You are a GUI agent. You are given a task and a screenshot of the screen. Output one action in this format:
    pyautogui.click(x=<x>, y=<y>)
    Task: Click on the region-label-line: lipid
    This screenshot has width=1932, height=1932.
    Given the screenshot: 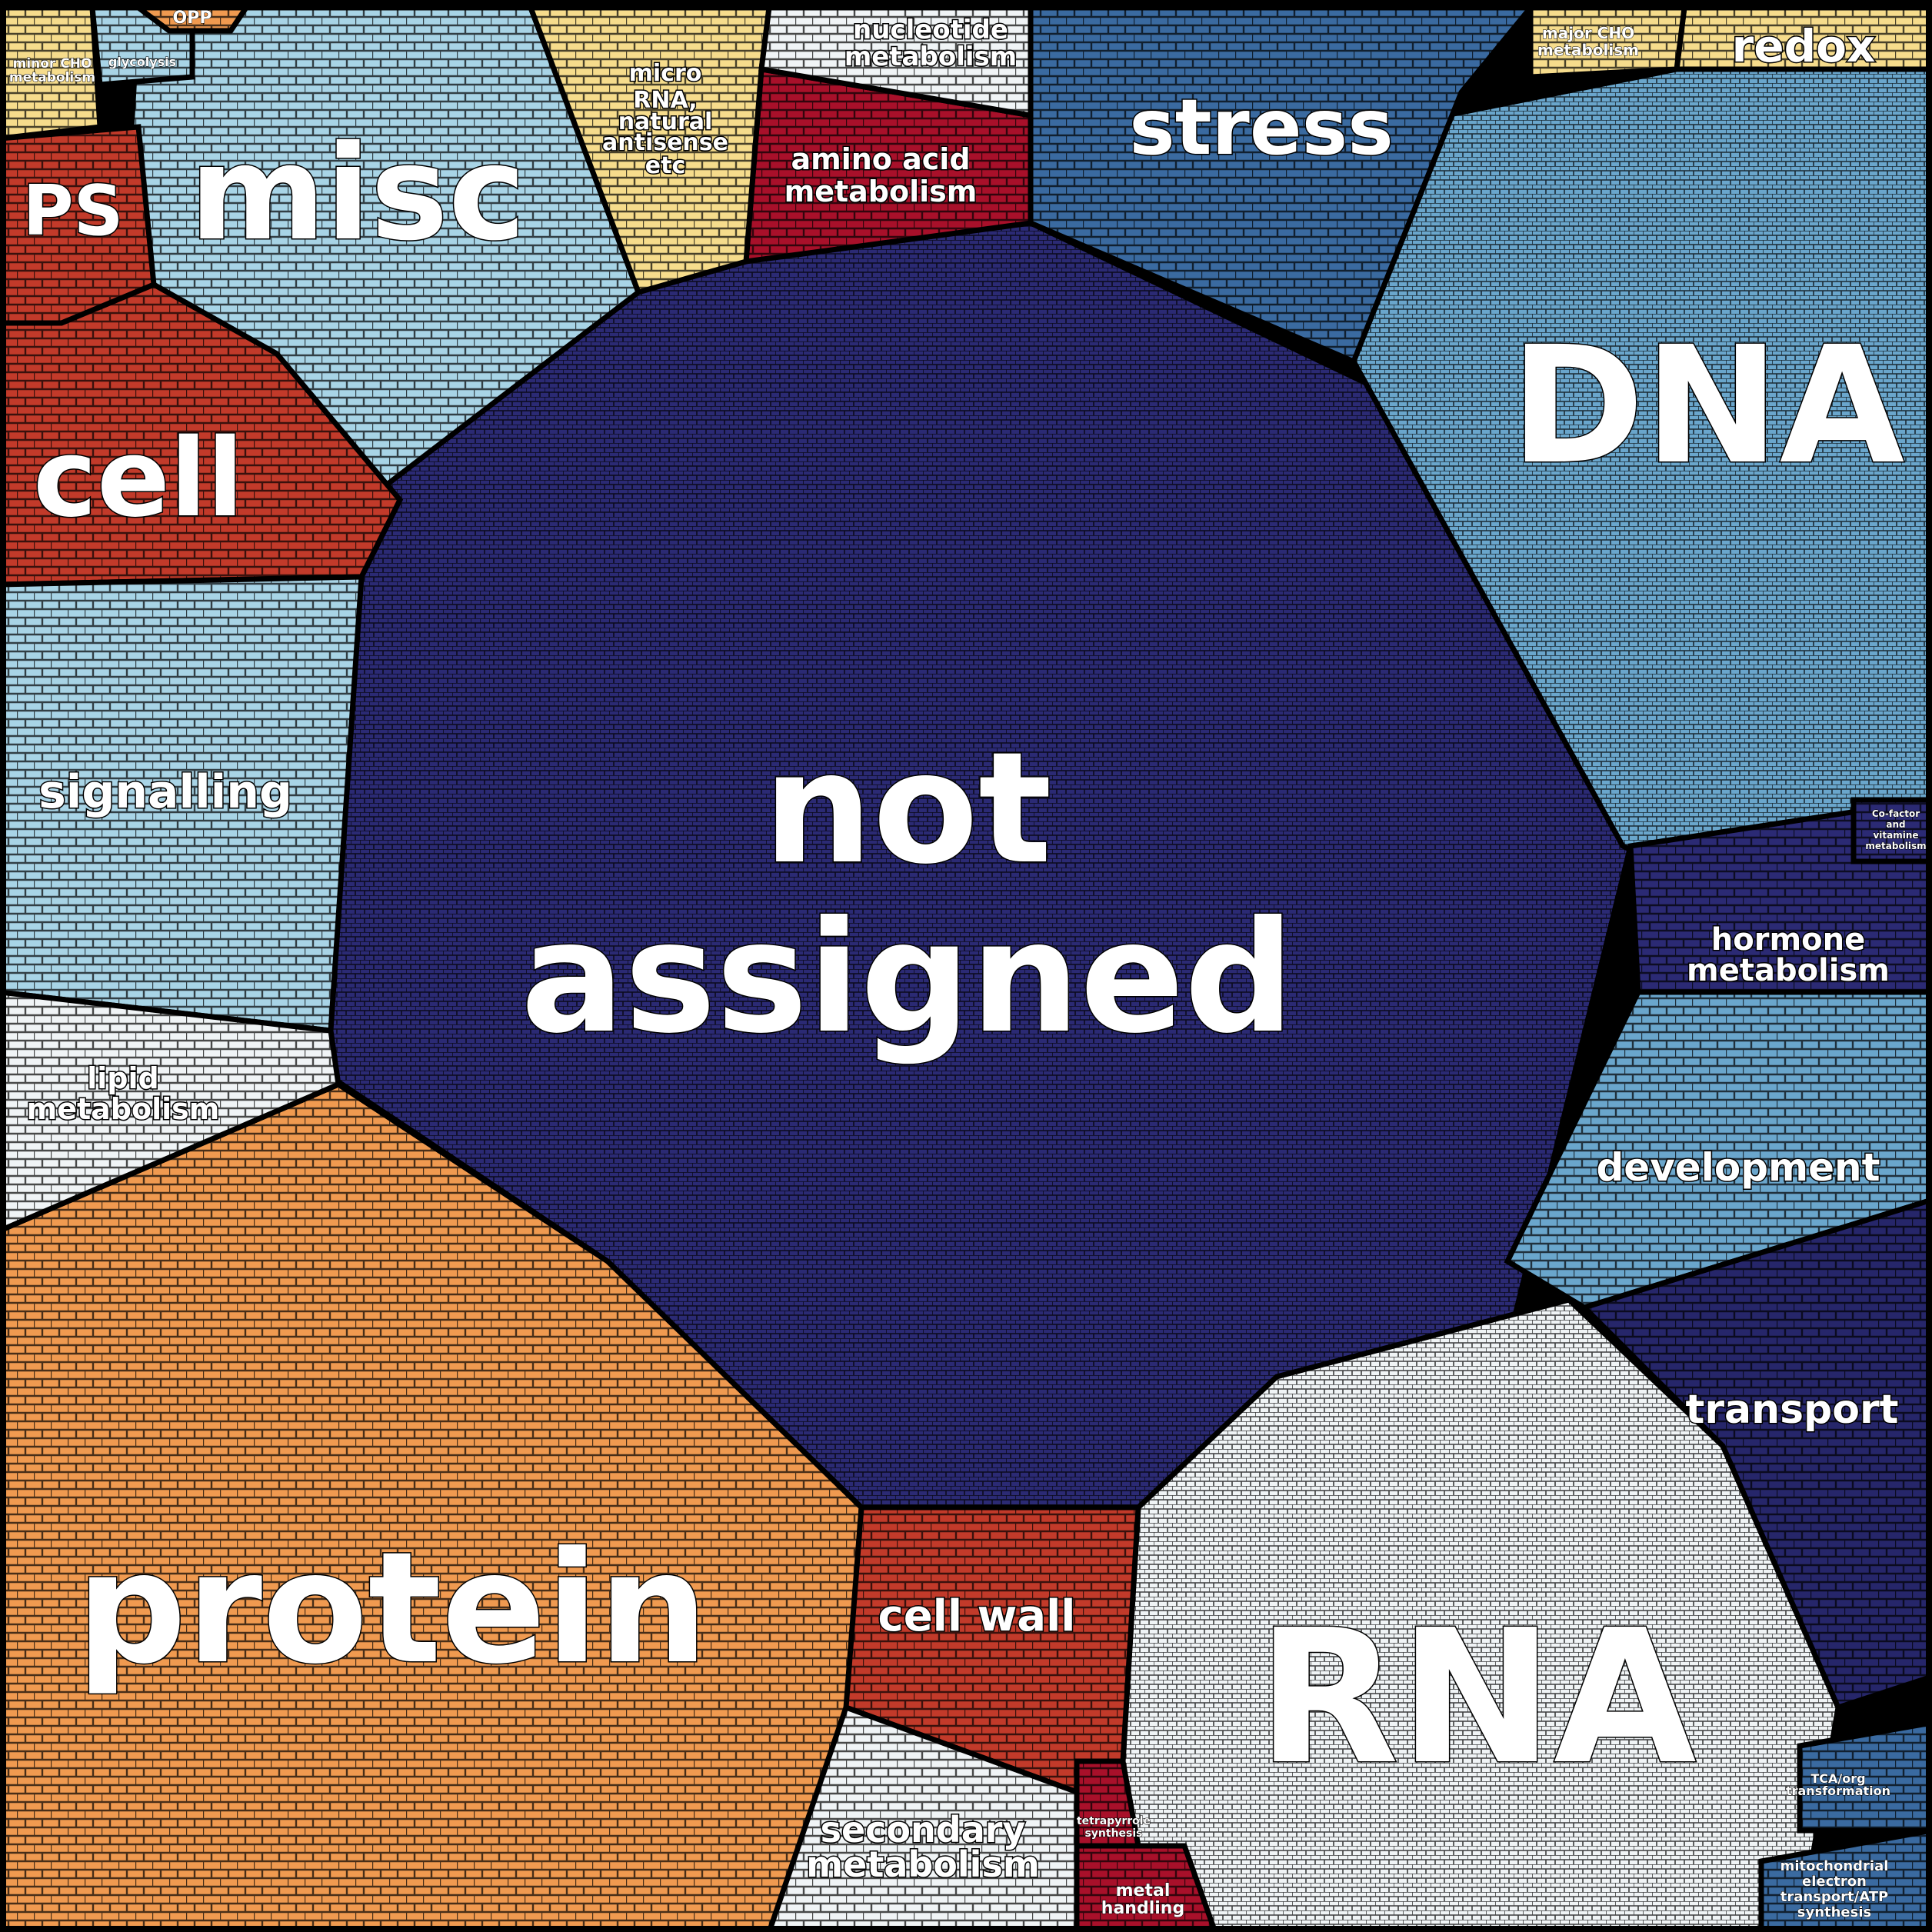 What is the action you would take?
    pyautogui.click(x=122, y=1078)
    